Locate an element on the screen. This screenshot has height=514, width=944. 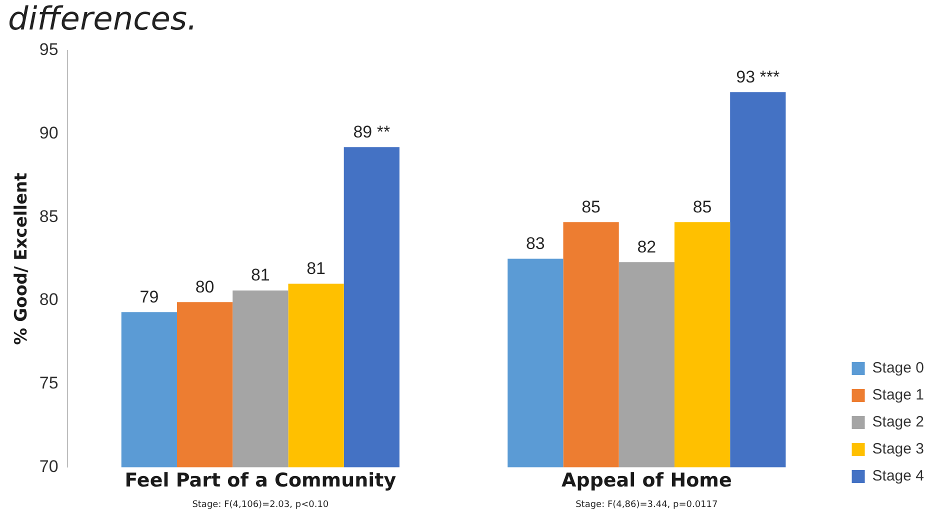
y-axis-title: % Good/ Excellent is located at coordinates (22, 258).